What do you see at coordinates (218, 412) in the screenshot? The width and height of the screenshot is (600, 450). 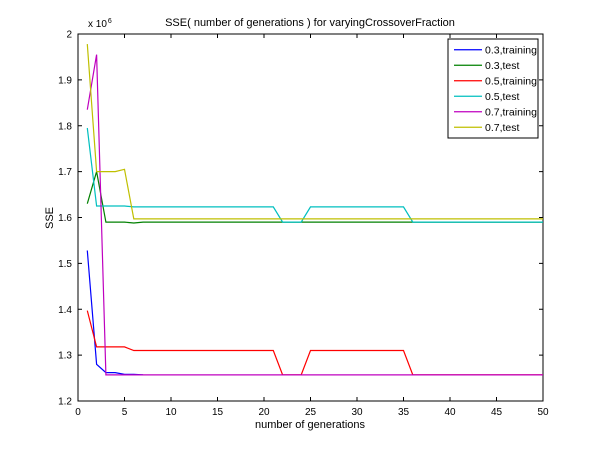 I see `x-tick-label: 15` at bounding box center [218, 412].